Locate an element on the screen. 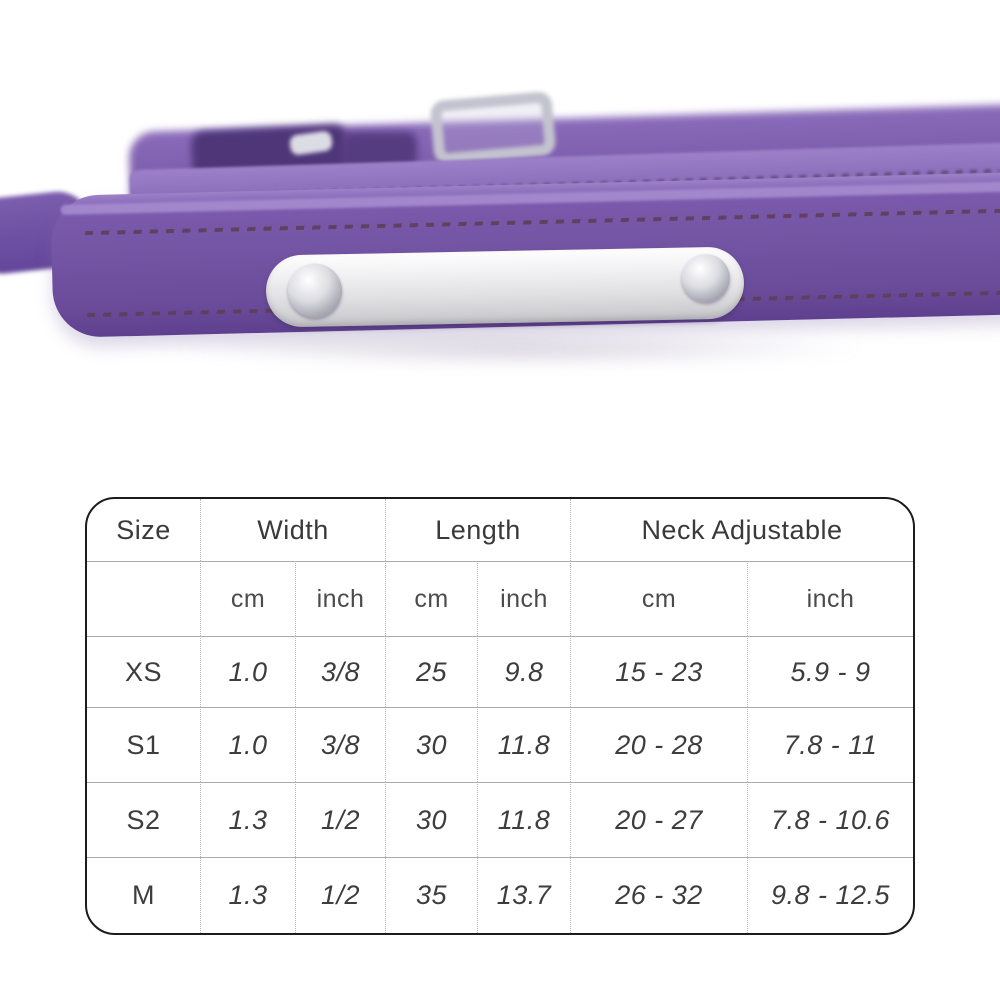  unit-length-cm: cm is located at coordinates (431, 598).